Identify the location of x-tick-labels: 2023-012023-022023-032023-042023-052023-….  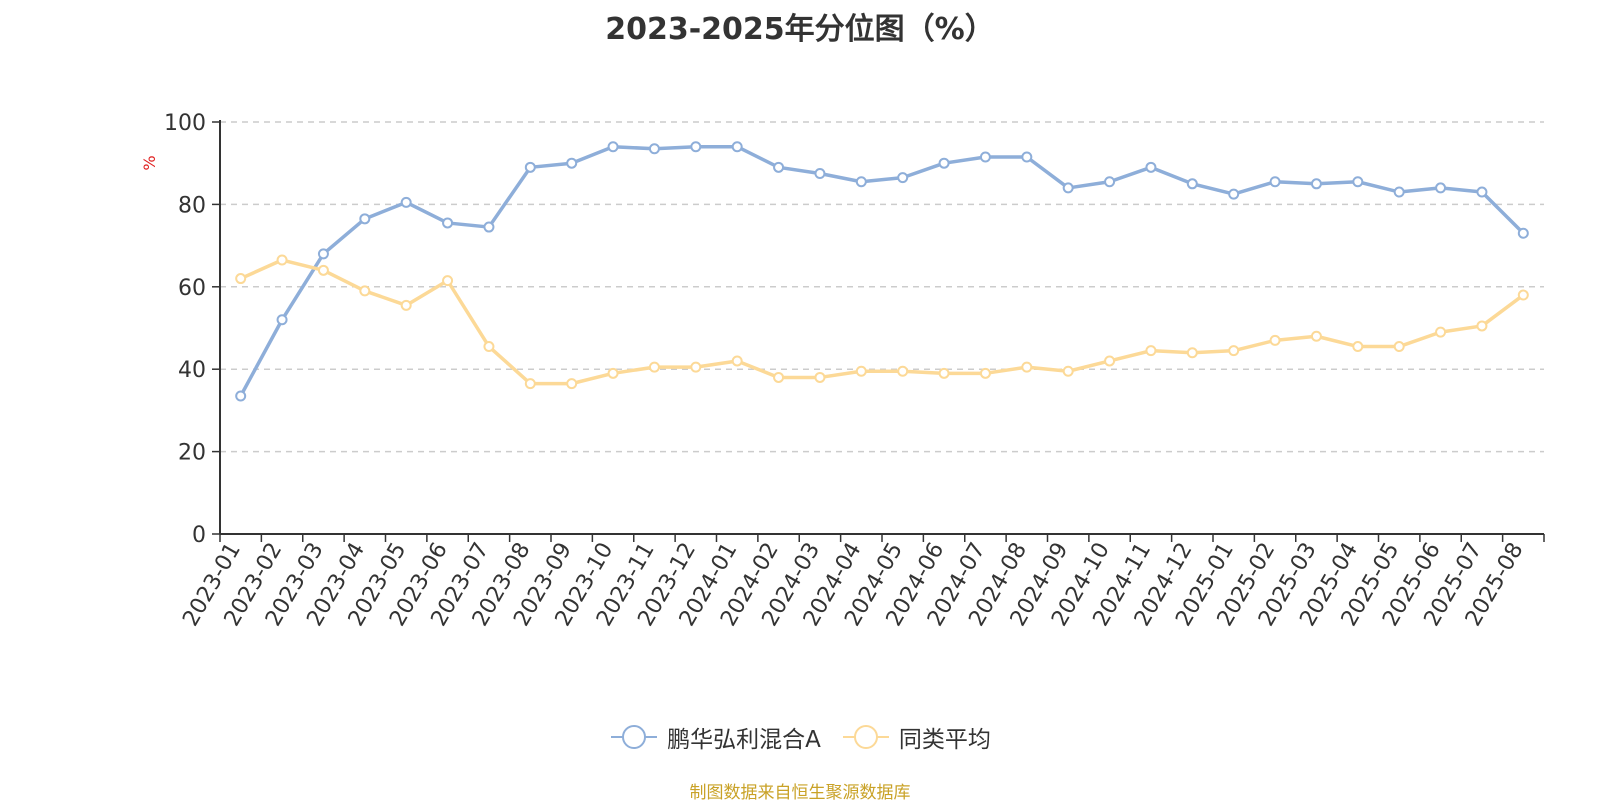
(853, 585).